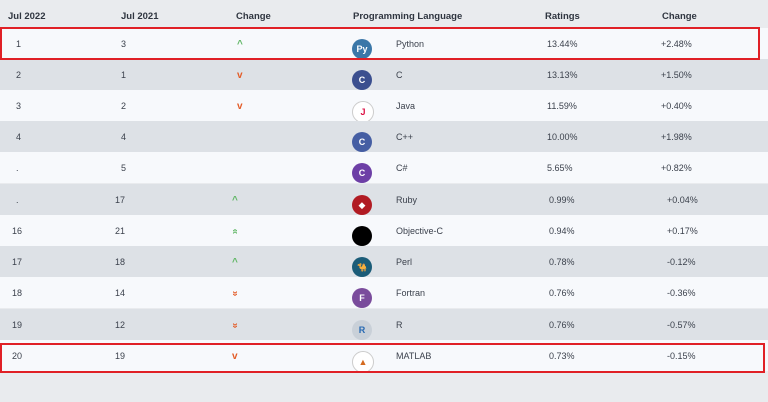  What do you see at coordinates (399, 325) in the screenshot?
I see `language-name: R` at bounding box center [399, 325].